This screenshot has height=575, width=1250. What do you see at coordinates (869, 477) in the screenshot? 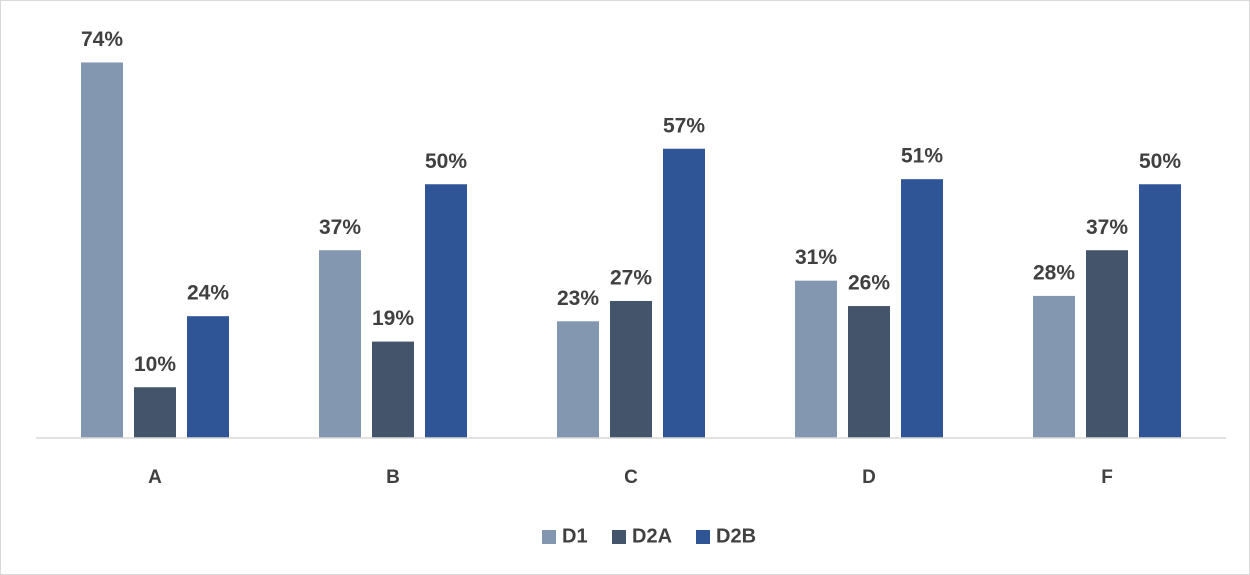
I see `x-tick-label: D` at bounding box center [869, 477].